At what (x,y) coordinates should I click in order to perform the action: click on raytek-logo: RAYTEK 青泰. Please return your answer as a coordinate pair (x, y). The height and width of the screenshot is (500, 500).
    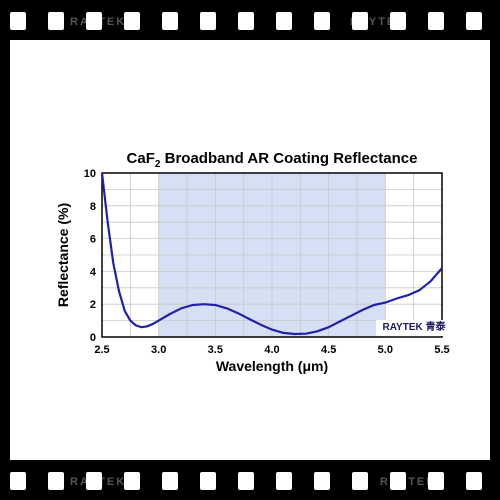
    Looking at the image, I should click on (414, 328).